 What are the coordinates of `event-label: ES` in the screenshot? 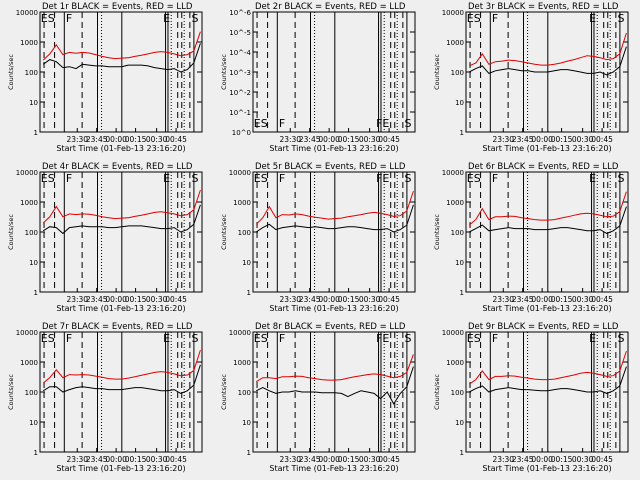 It's located at (48, 18).